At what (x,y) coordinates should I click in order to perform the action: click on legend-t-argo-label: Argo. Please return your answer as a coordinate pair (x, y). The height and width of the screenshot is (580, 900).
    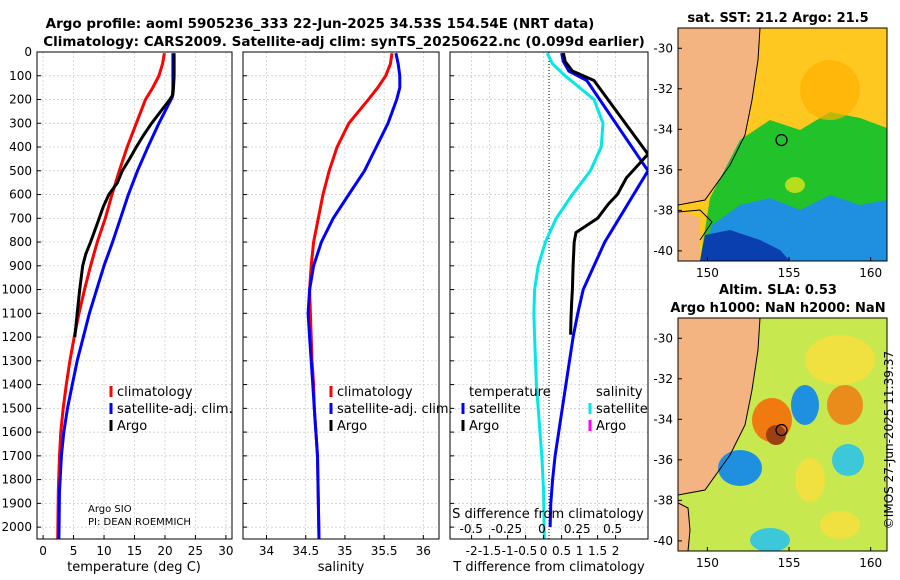
    Looking at the image, I should click on (484, 426).